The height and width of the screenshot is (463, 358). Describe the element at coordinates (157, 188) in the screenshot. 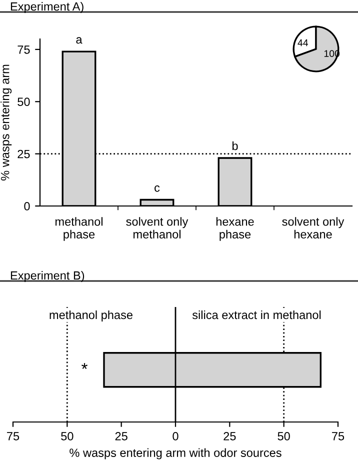

I see `data-label: c` at that location.